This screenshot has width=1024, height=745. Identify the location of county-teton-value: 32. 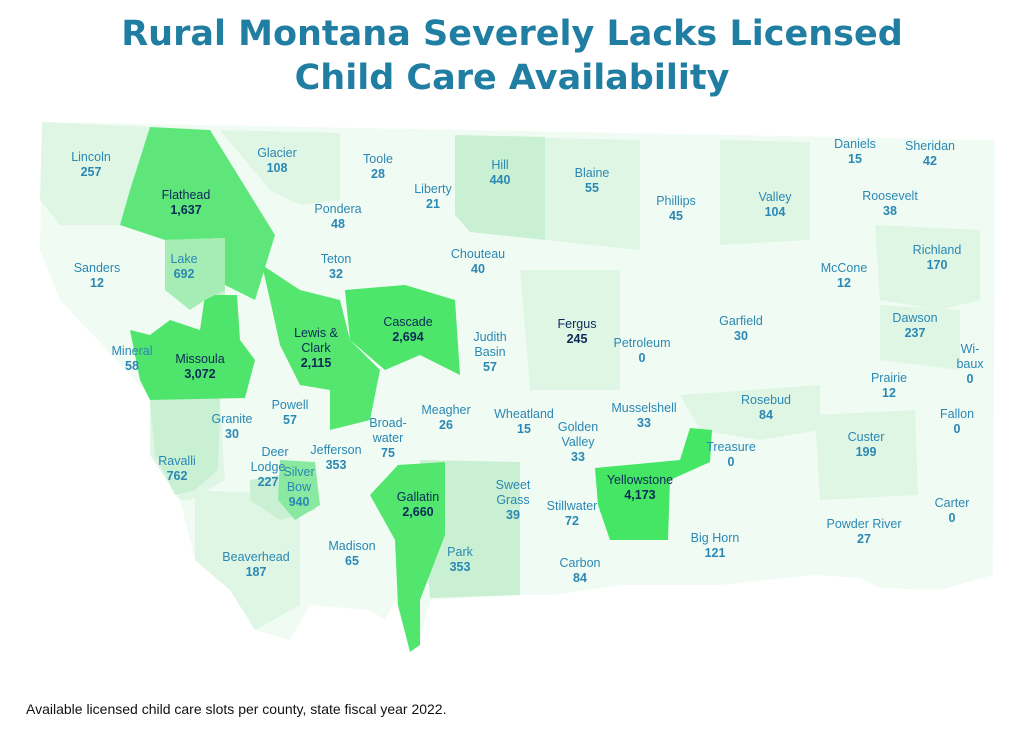
(336, 274).